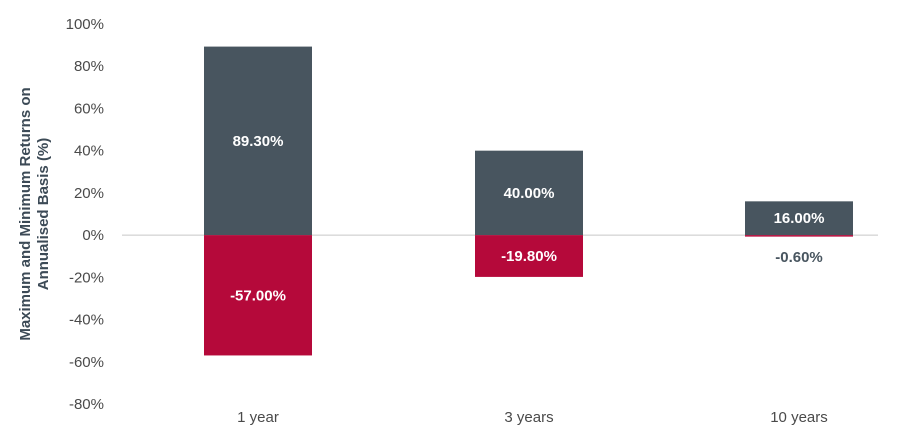 This screenshot has height=444, width=904. Describe the element at coordinates (89, 151) in the screenshot. I see `y-tick-label: 40%` at that location.